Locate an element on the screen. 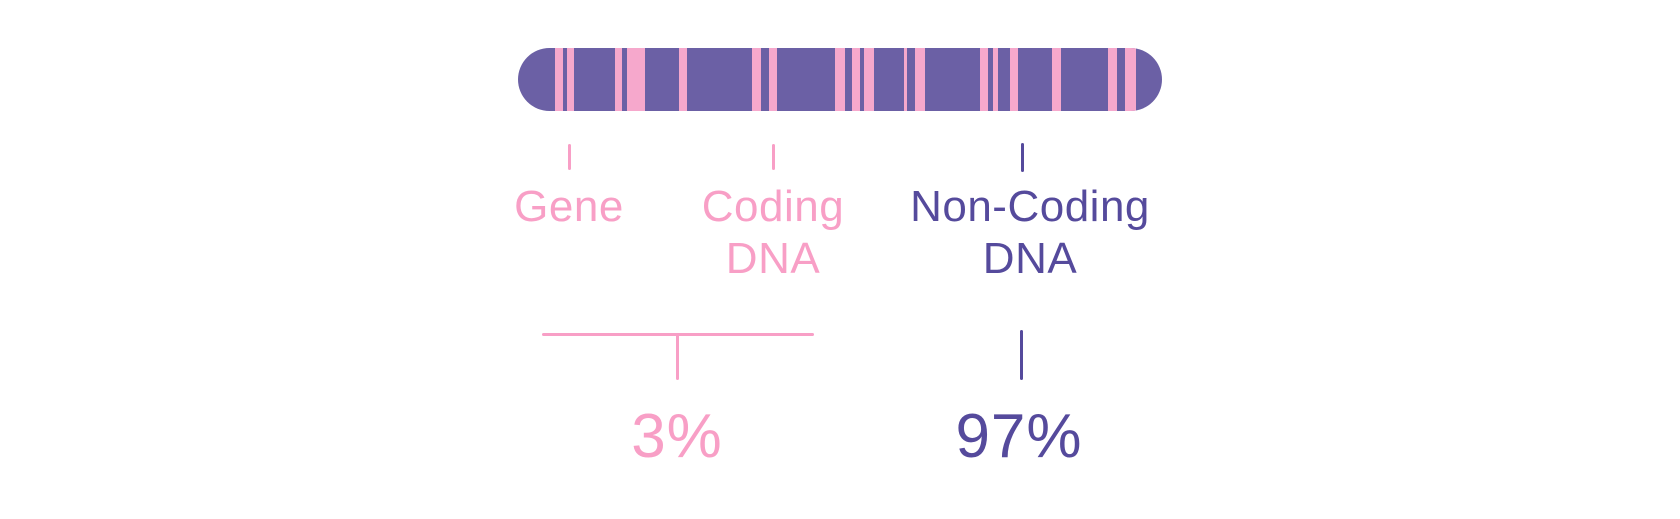 This screenshot has width=1680, height=519. non-coding-dna-tick is located at coordinates (1022, 157).